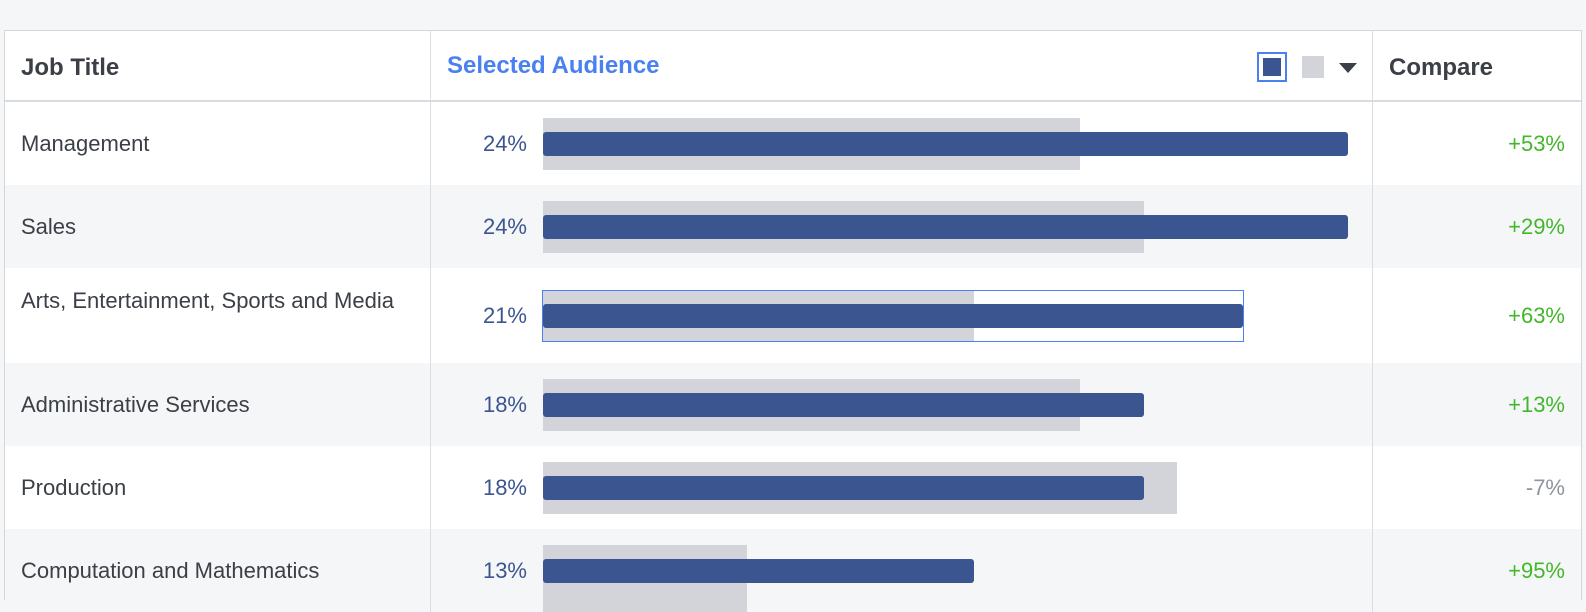 The height and width of the screenshot is (612, 1586). What do you see at coordinates (1348, 67) in the screenshot?
I see `chevron-down-icon` at bounding box center [1348, 67].